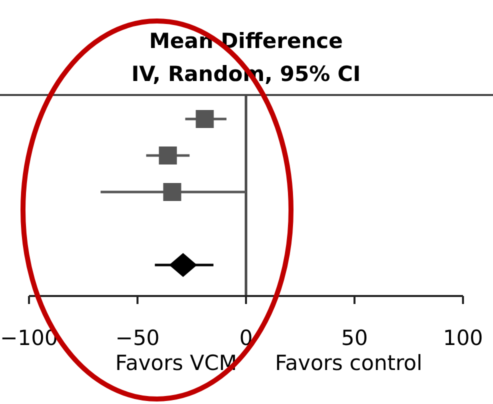 This screenshot has width=493, height=404. I want to click on x-tick-label: 50, so click(354, 338).